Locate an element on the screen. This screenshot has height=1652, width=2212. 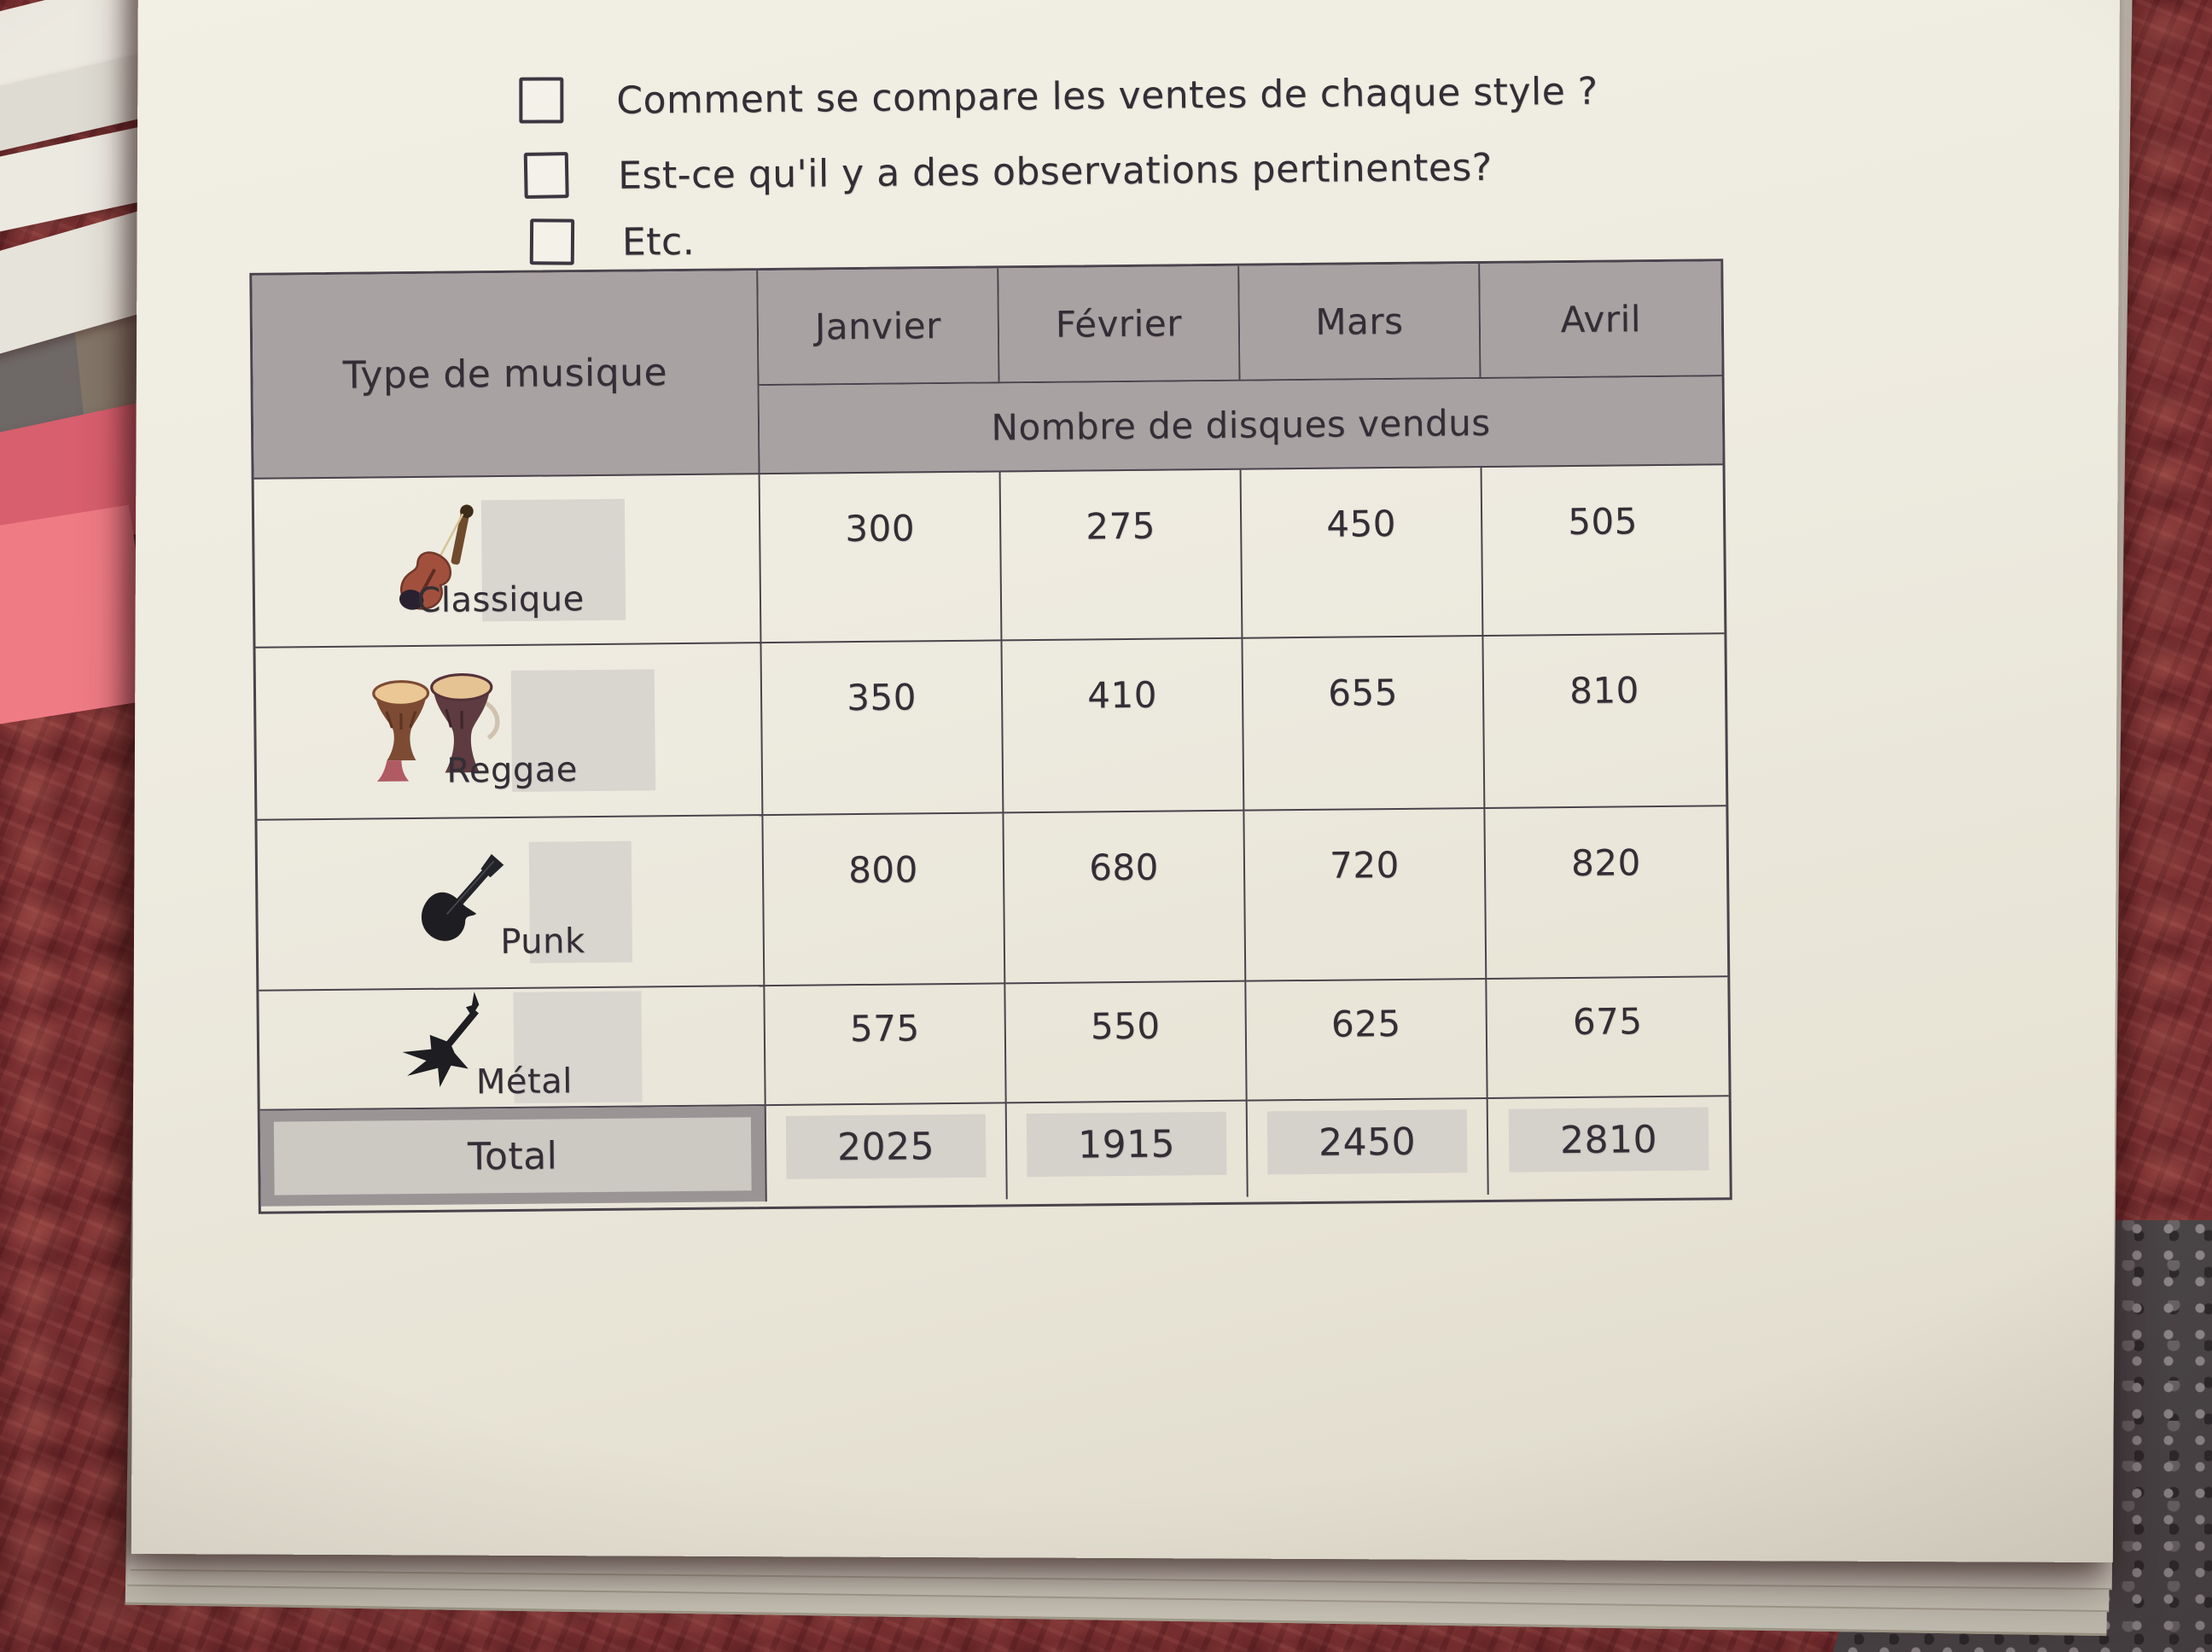
total-cell: 2025 is located at coordinates (886, 1152).